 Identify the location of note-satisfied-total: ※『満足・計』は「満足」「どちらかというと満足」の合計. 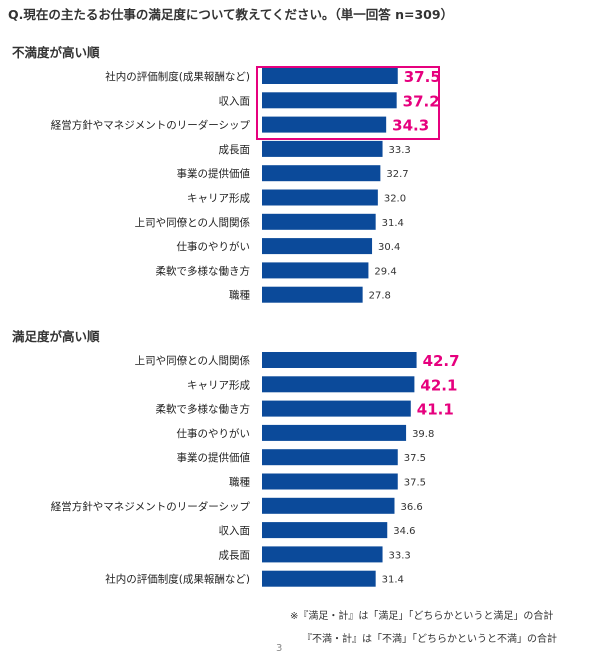
(422, 616).